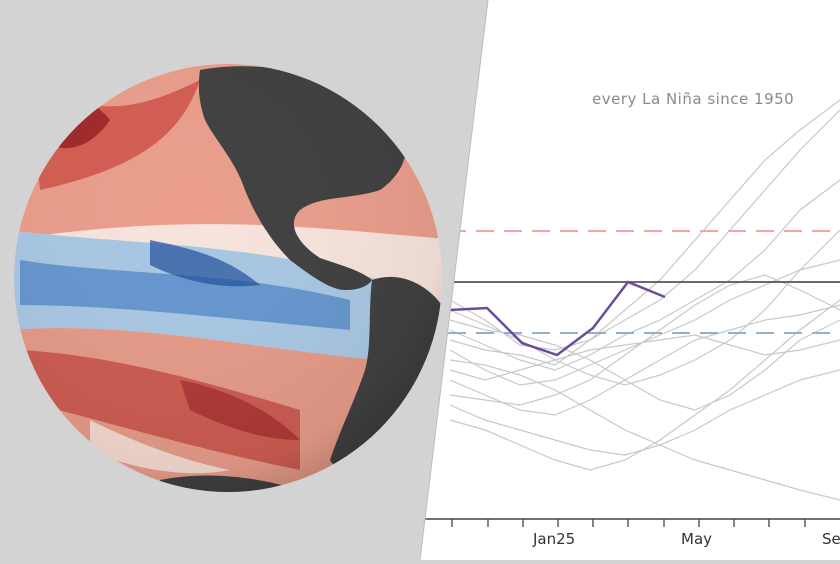  Describe the element at coordinates (831, 539) in the screenshot. I see `x-tick-label-sep: Se` at that location.